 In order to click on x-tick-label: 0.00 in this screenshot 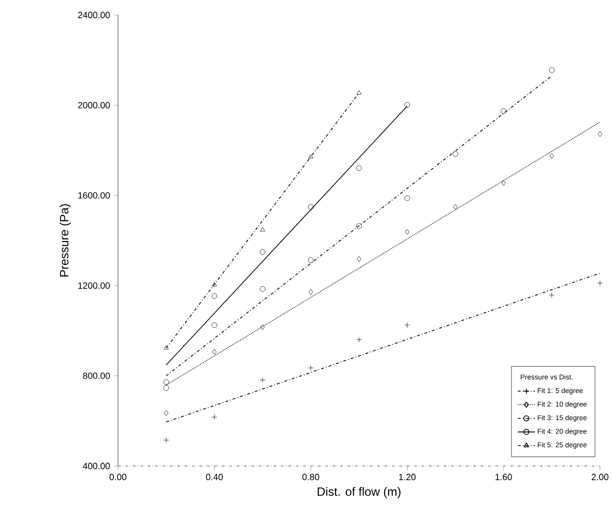, I will do `click(118, 477)`.